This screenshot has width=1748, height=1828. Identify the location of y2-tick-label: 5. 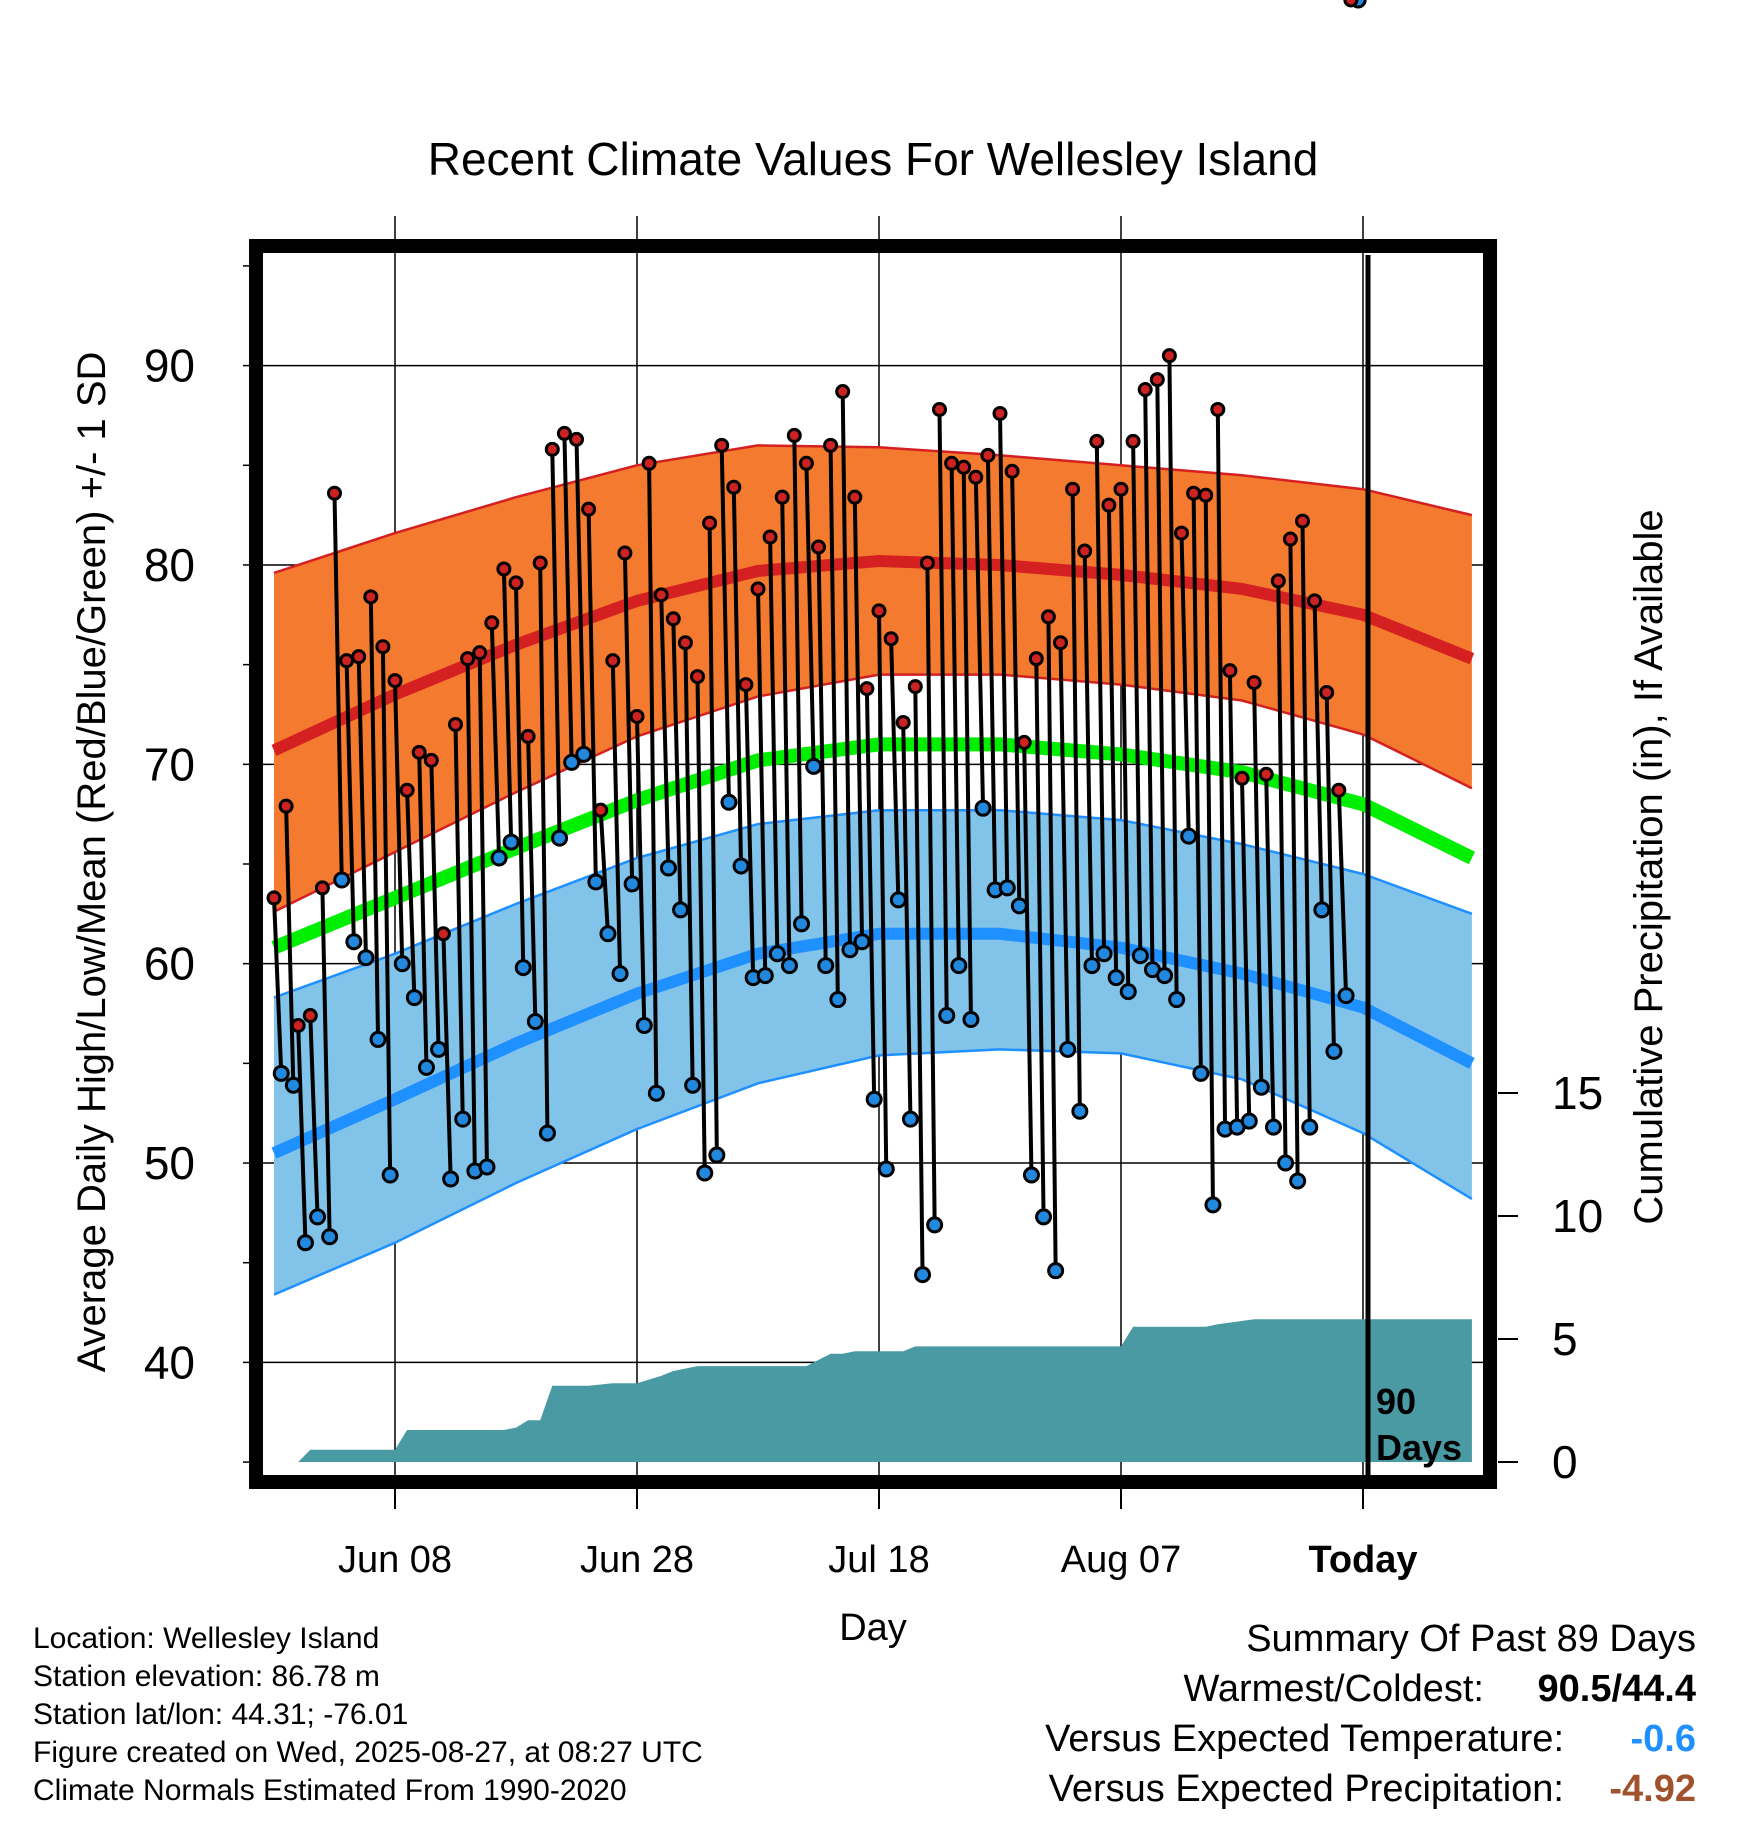
(1565, 1339).